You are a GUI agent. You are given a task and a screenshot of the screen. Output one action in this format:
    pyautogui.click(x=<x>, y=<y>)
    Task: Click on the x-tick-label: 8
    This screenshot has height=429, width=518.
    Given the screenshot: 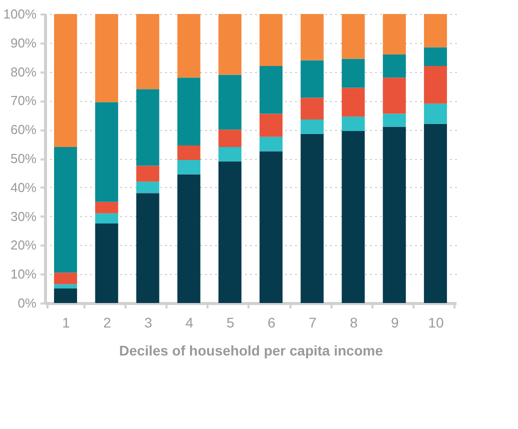 What is the action you would take?
    pyautogui.click(x=354, y=322)
    